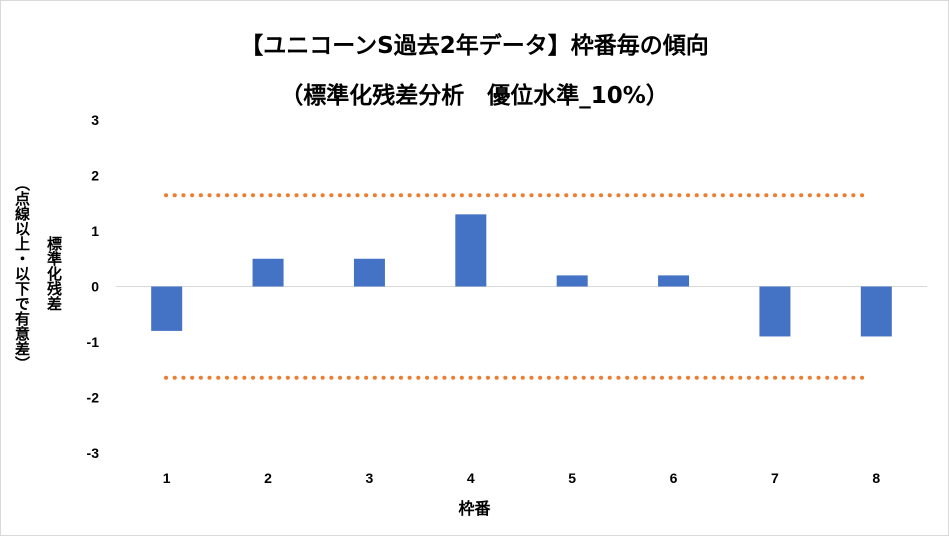  Describe the element at coordinates (471, 478) in the screenshot. I see `x-tick-label: 4` at that location.